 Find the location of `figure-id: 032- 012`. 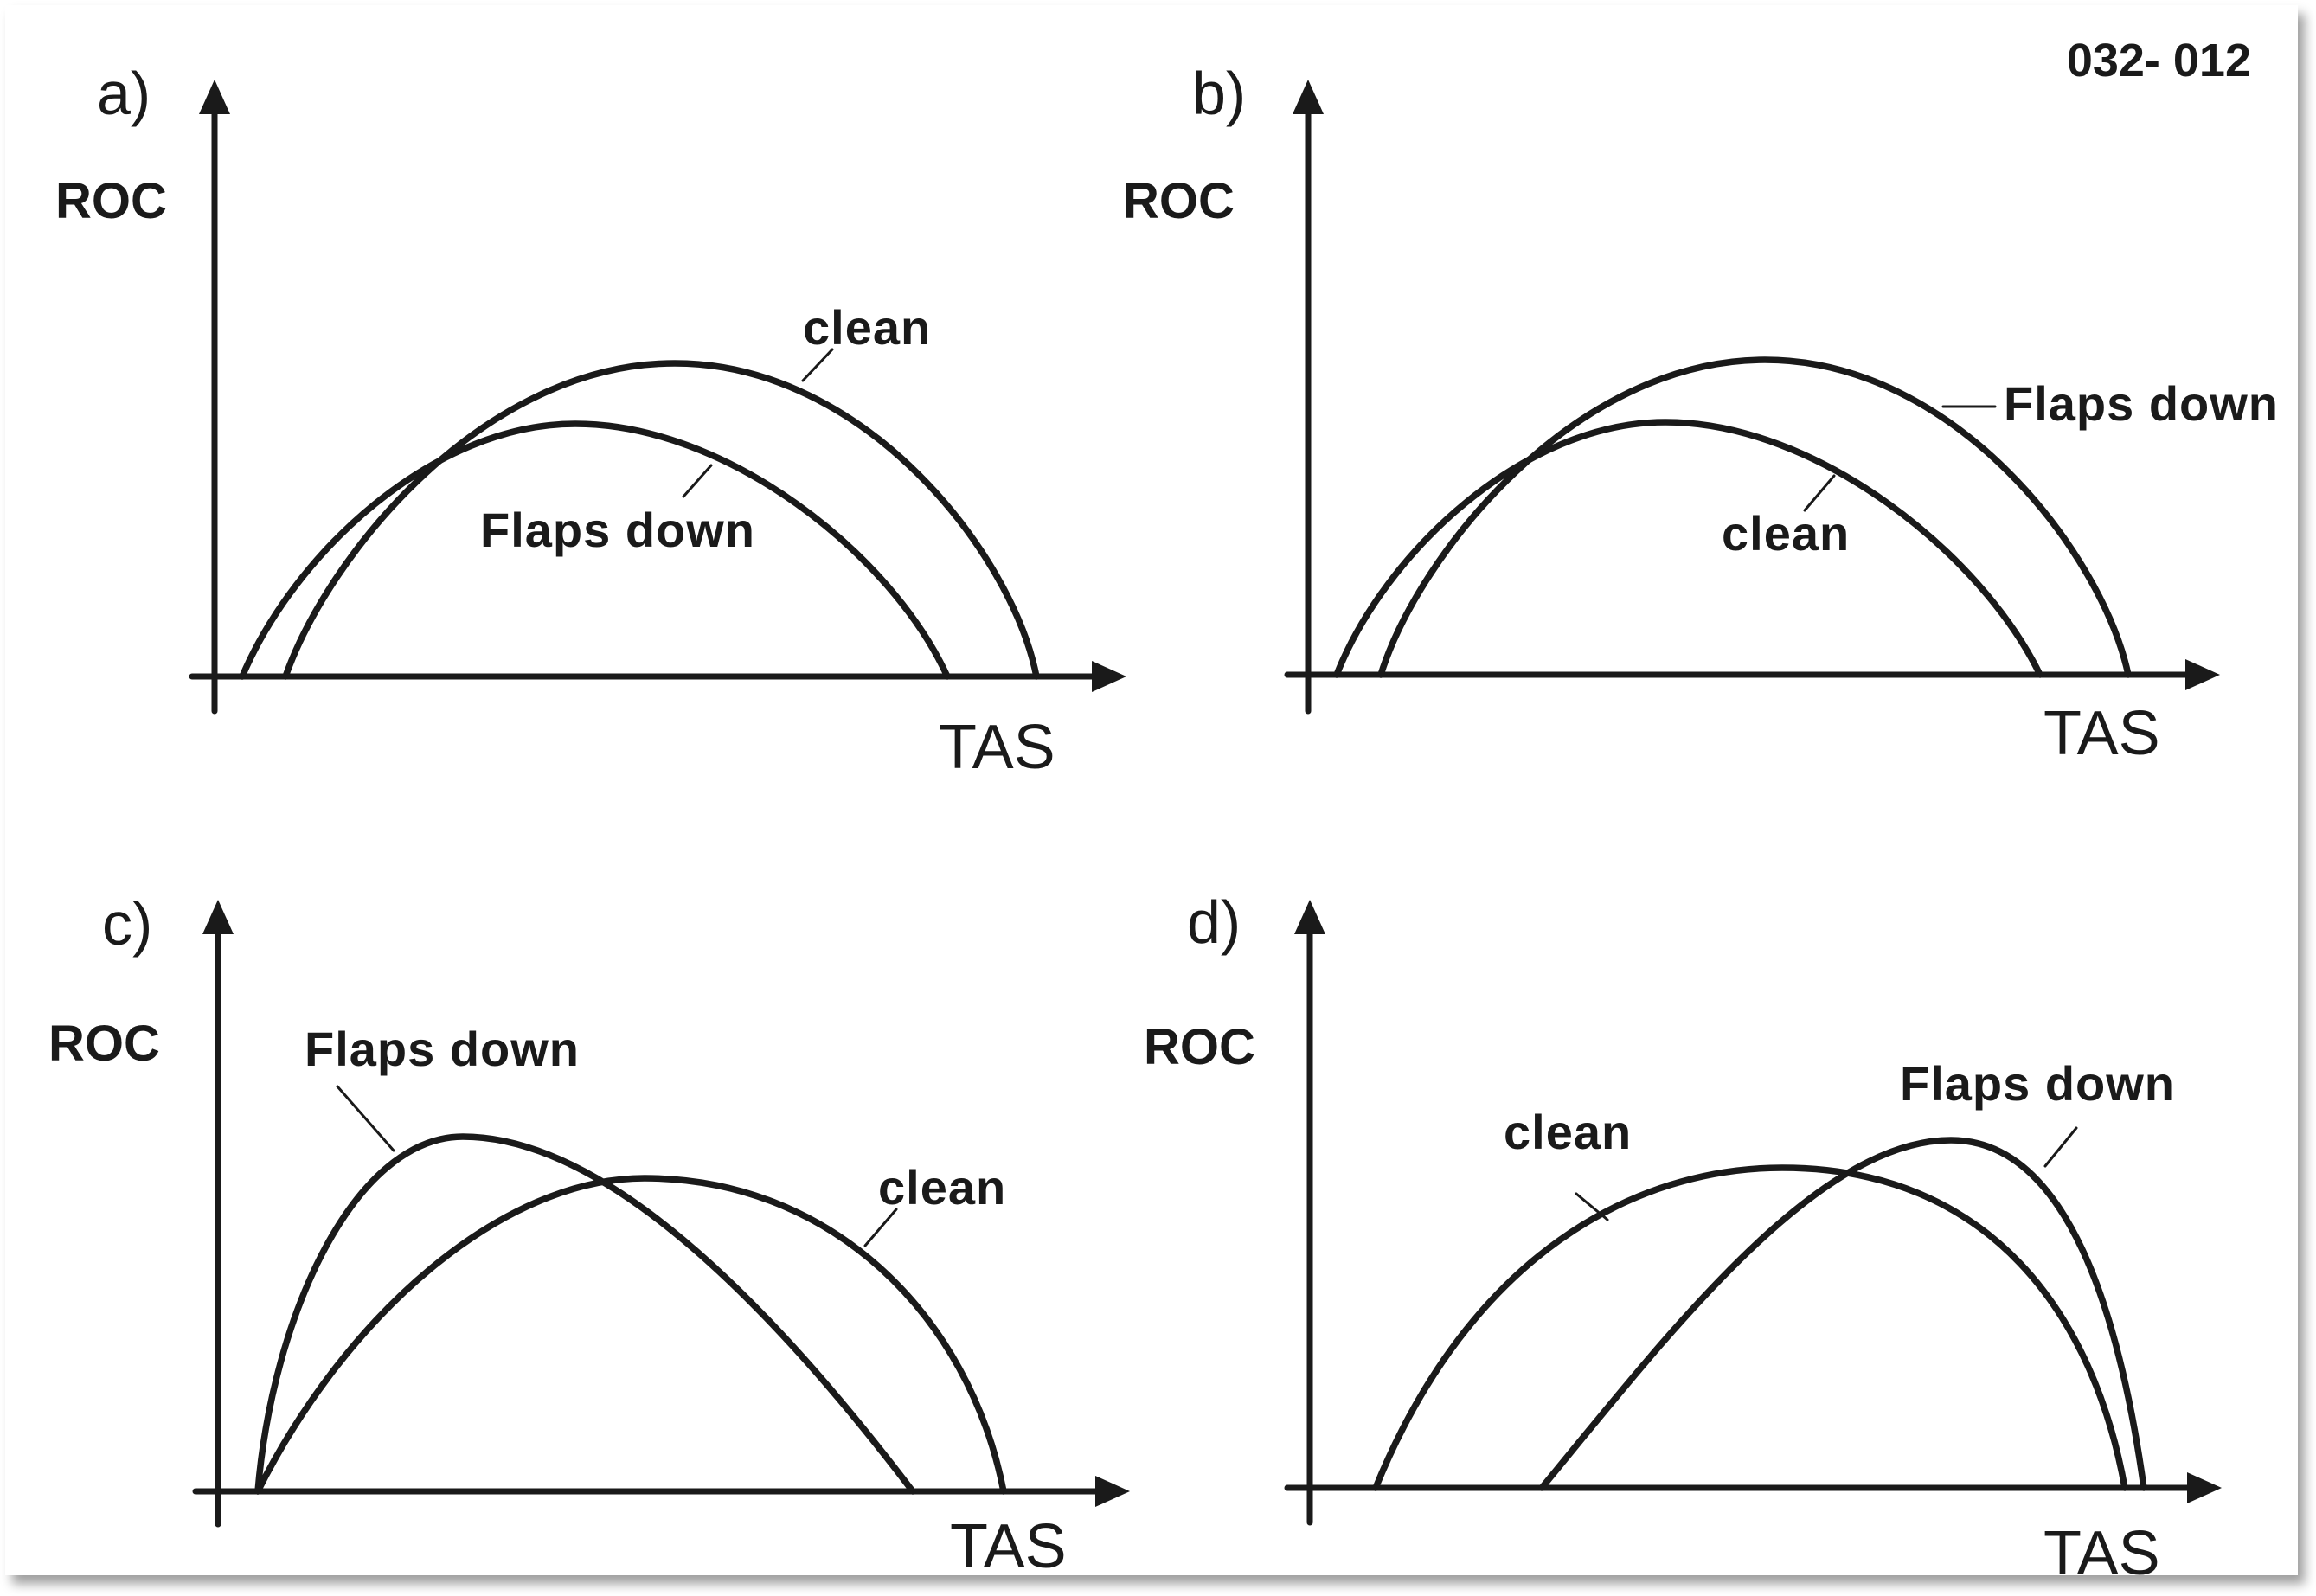

figure-id: 032- 012 is located at coordinates (2159, 61).